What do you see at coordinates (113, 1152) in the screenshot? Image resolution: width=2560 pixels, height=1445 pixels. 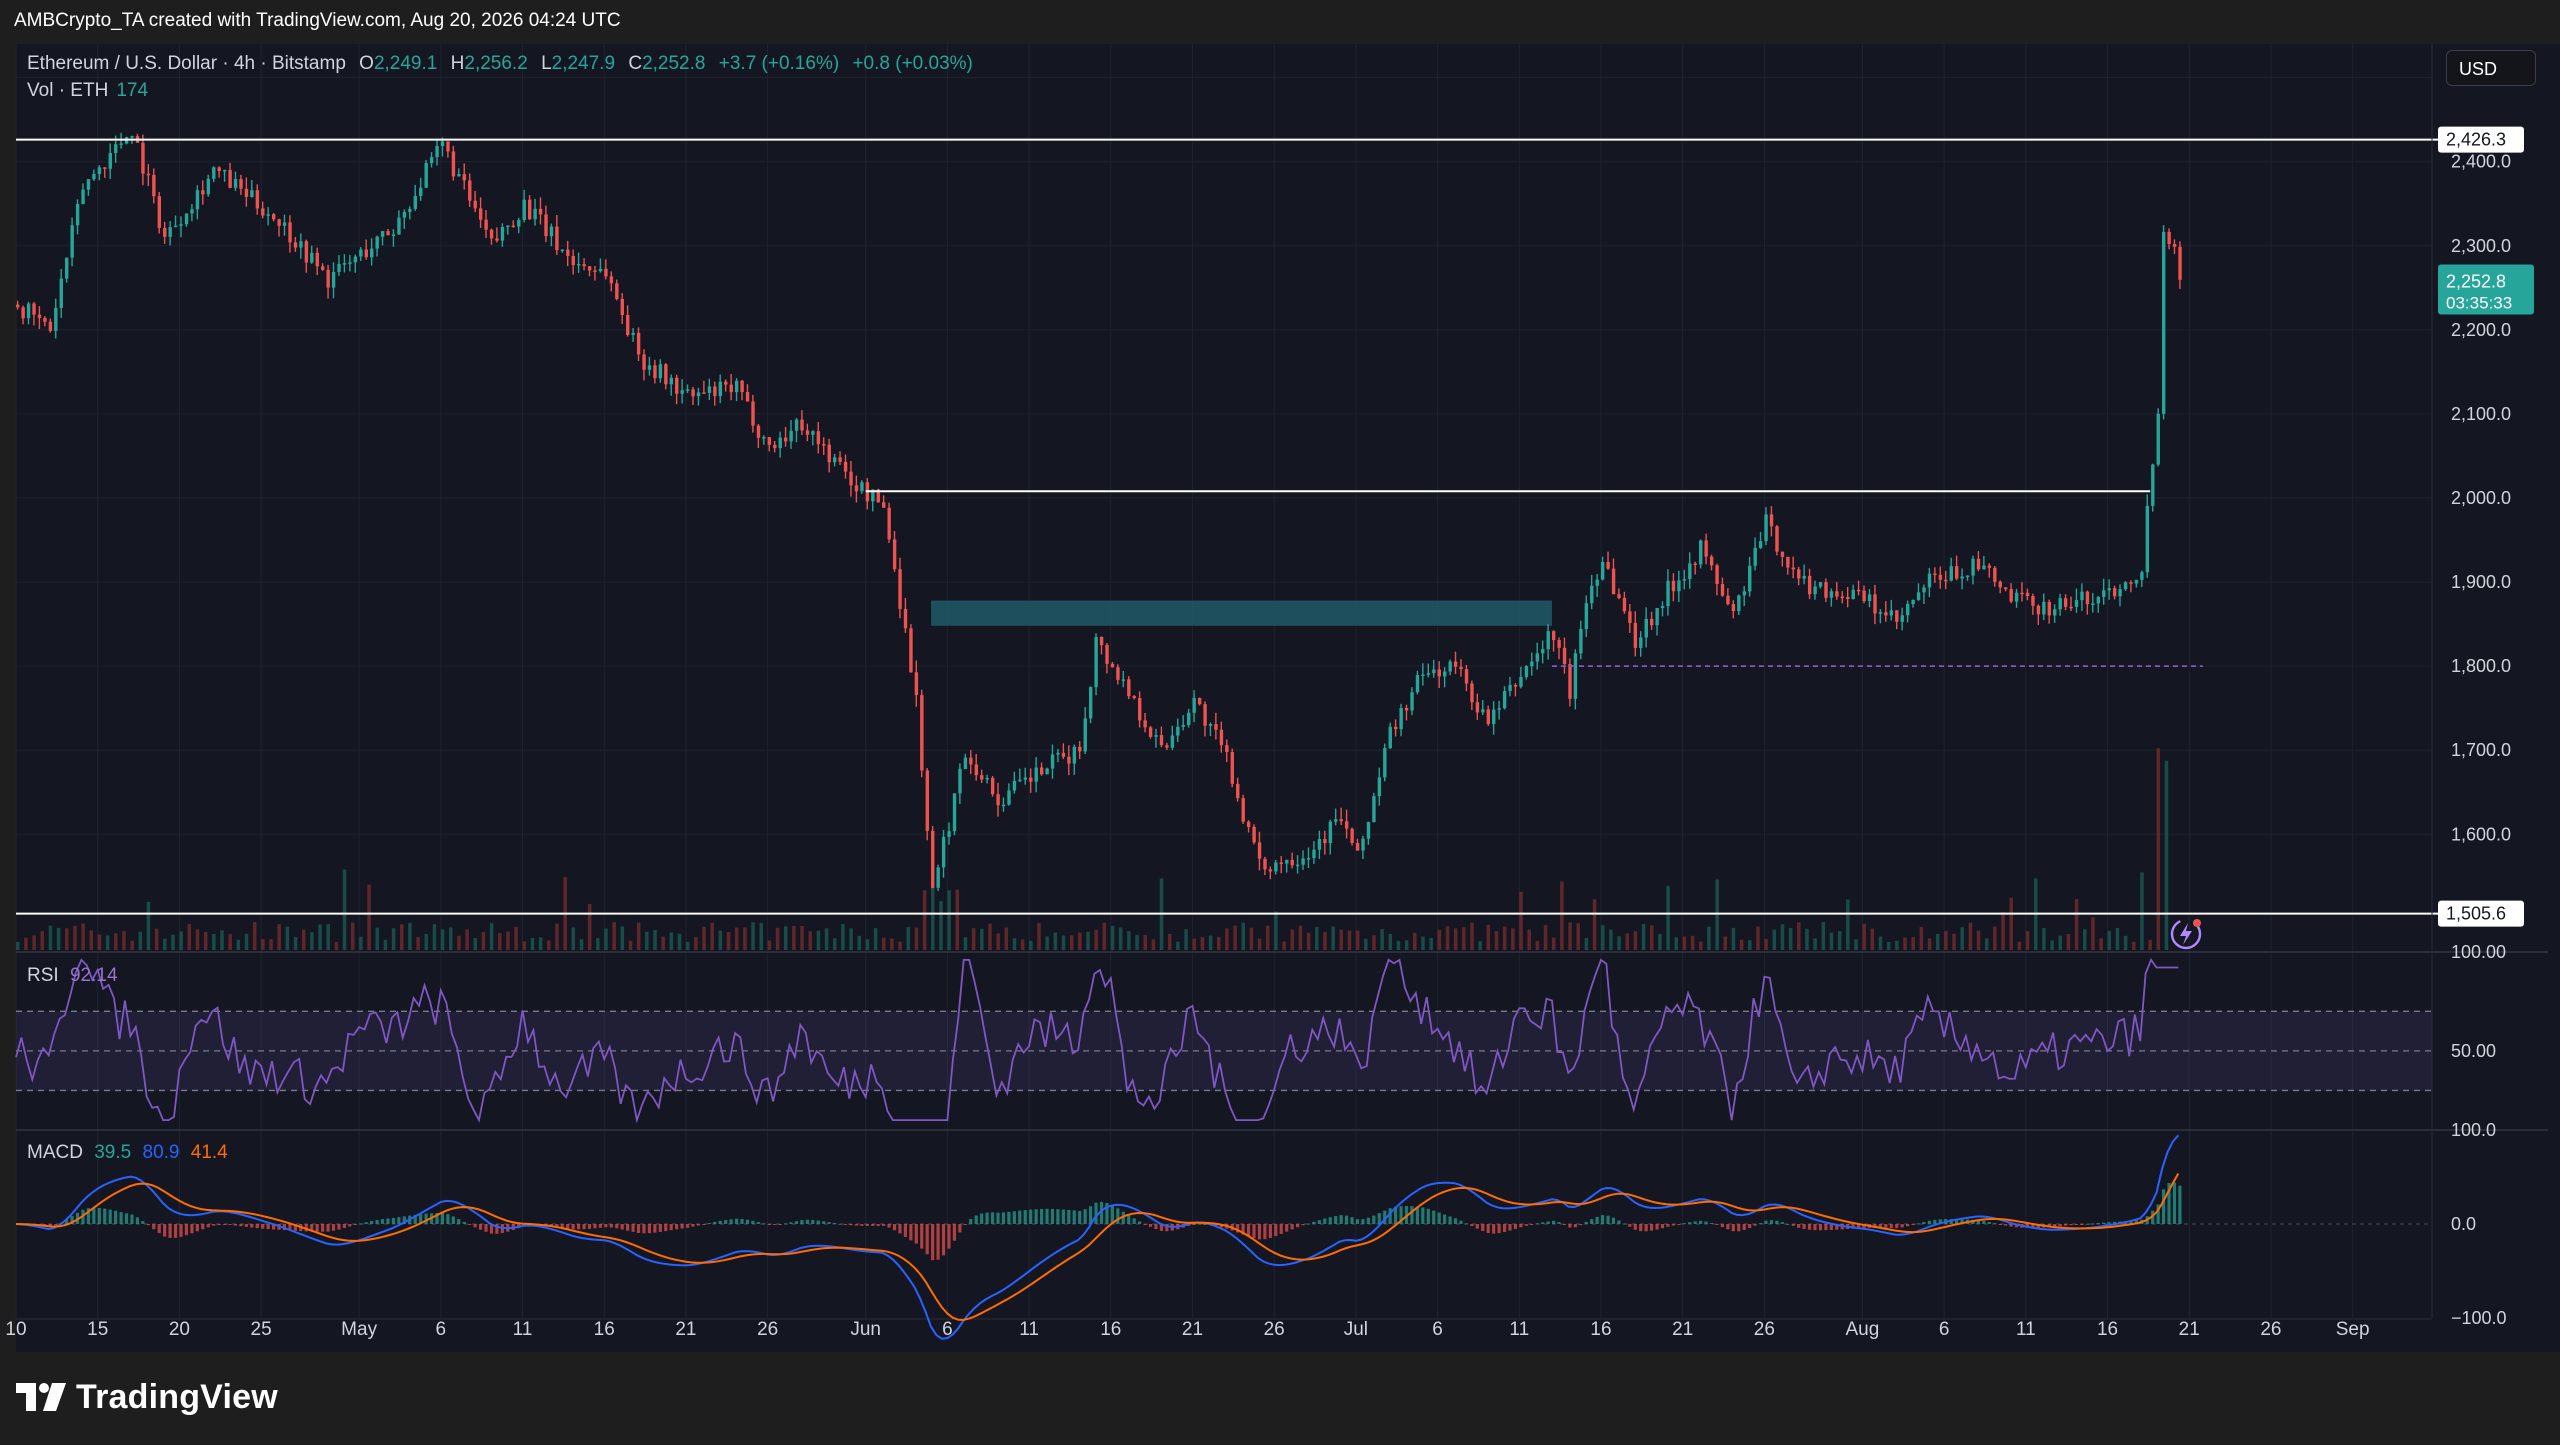 I see `macd-histogram-value: 39.5` at bounding box center [113, 1152].